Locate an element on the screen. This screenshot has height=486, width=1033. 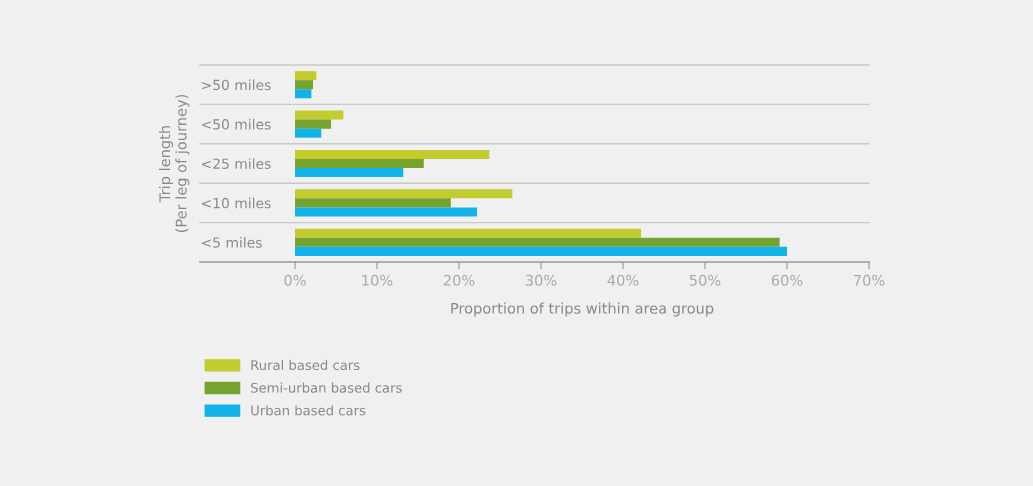
x-tick-label: 20% is located at coordinates (459, 280).